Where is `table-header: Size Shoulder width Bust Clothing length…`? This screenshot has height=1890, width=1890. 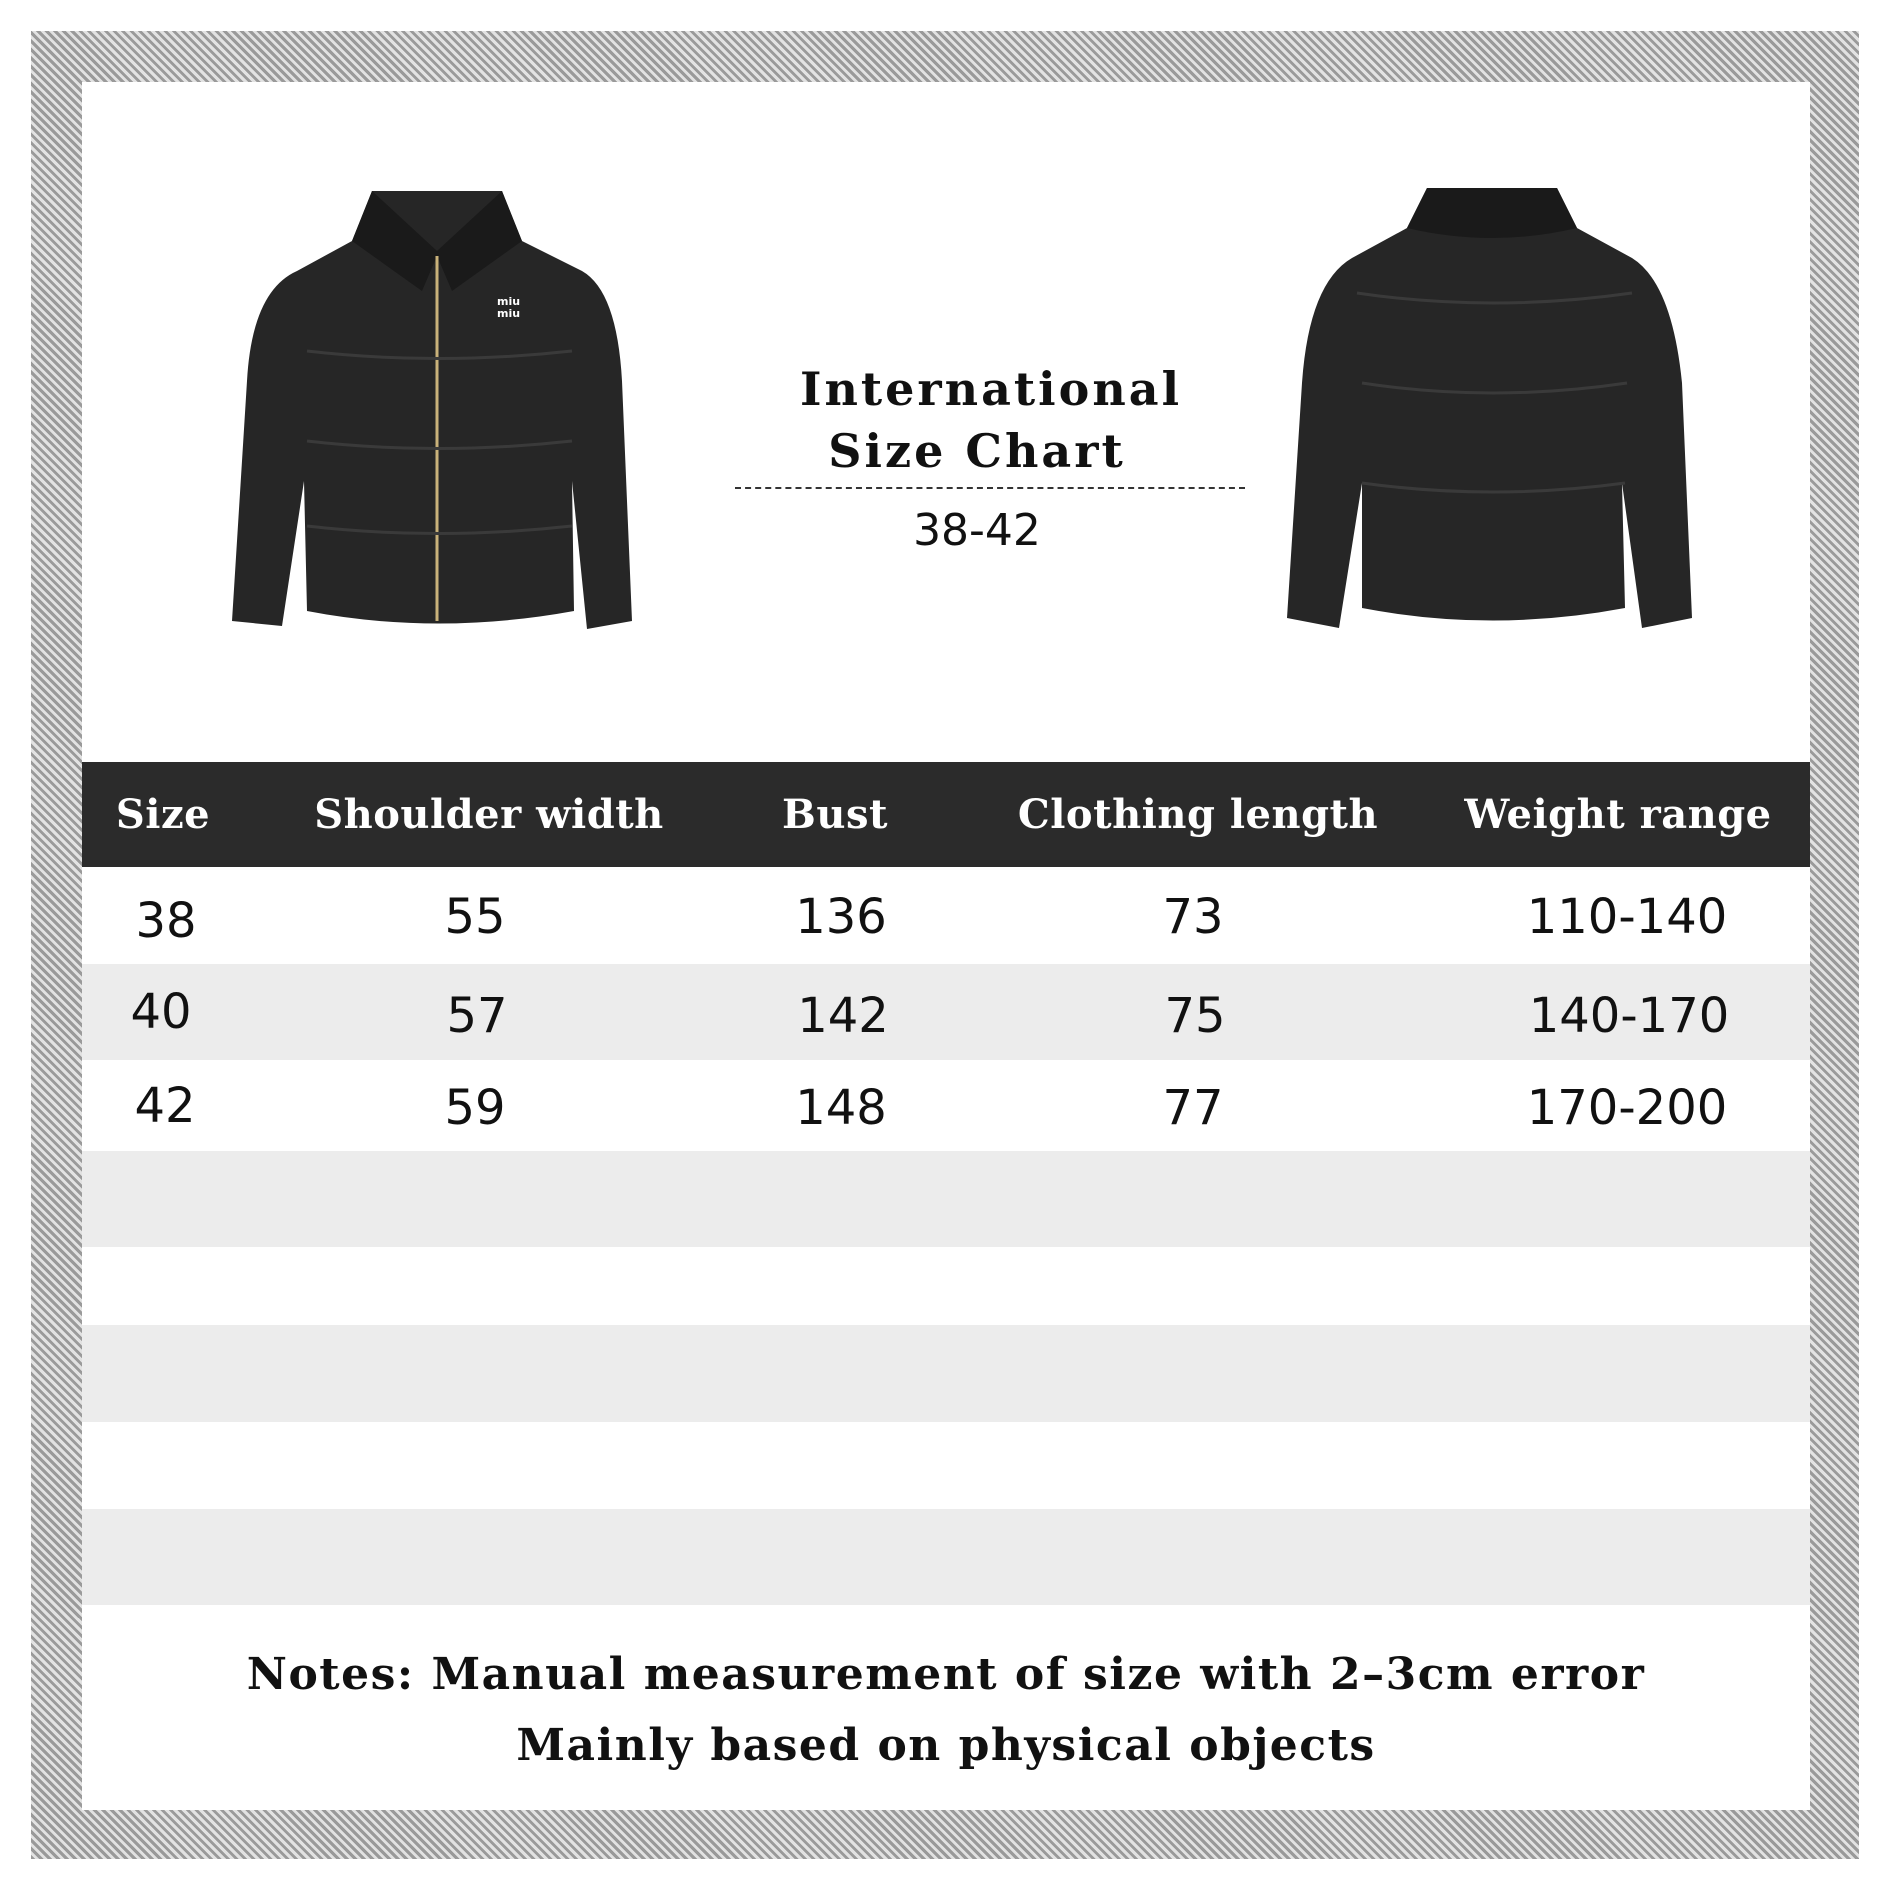
table-header: Size Shoulder width Bust Clothing length… is located at coordinates (946, 814).